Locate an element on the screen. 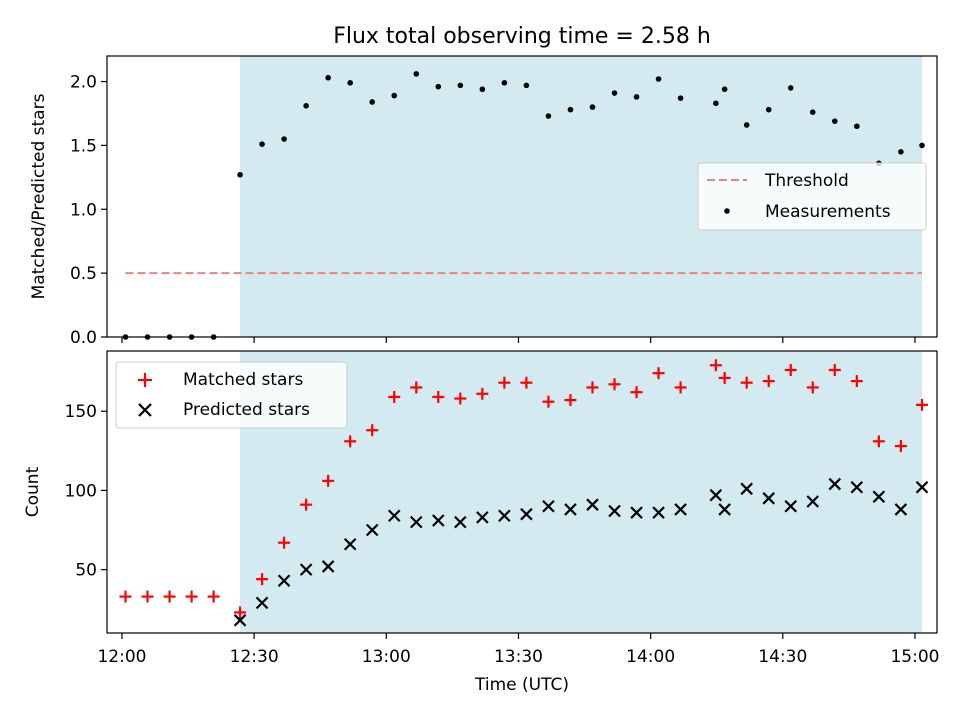 The height and width of the screenshot is (720, 960). ratio-y-label: Matched/Predicted stars is located at coordinates (39, 196).